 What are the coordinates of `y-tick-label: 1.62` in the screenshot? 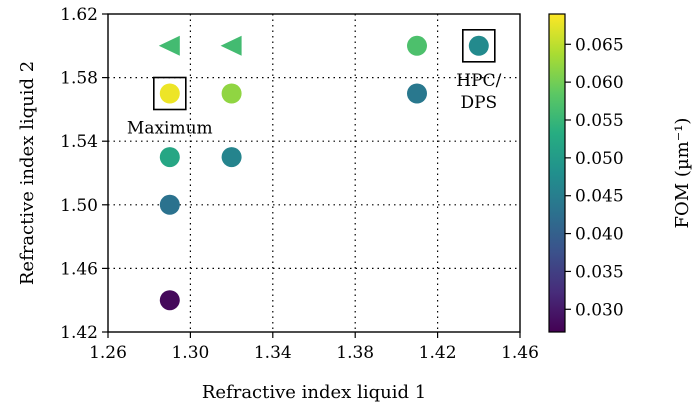 It's located at (79, 15).